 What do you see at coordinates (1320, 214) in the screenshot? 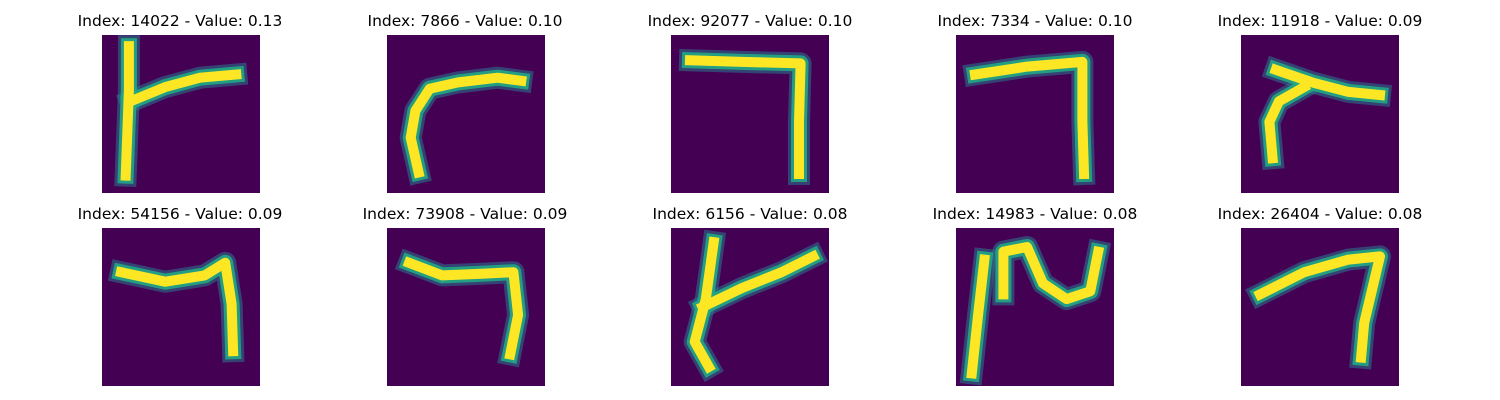
I see `sample-title: Index: 26404 - Value: 0.08` at bounding box center [1320, 214].